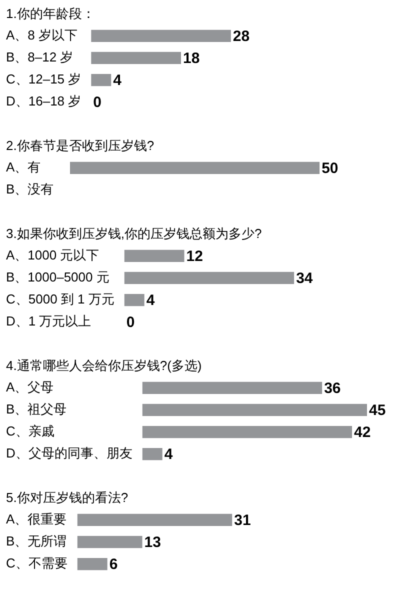 The height and width of the screenshot is (609, 393). What do you see at coordinates (377, 410) in the screenshot?
I see `data-label: 45` at bounding box center [377, 410].